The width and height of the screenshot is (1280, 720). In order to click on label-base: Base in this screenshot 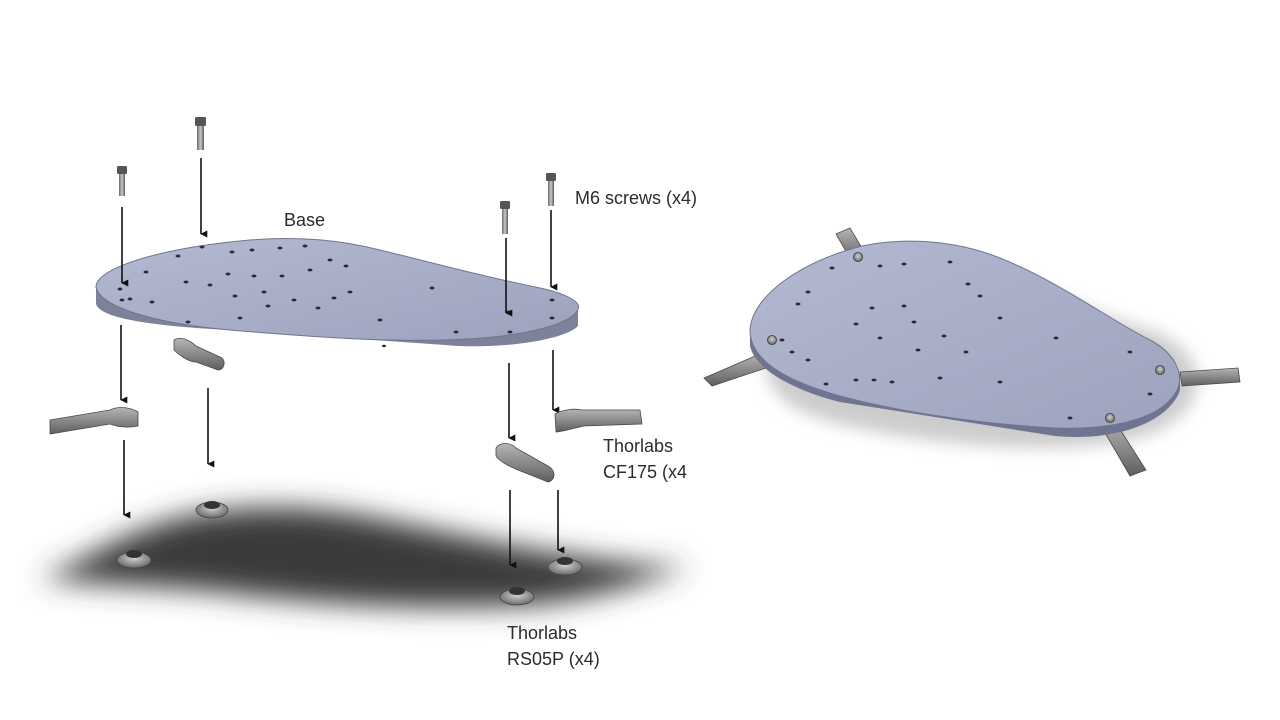, I will do `click(305, 220)`.